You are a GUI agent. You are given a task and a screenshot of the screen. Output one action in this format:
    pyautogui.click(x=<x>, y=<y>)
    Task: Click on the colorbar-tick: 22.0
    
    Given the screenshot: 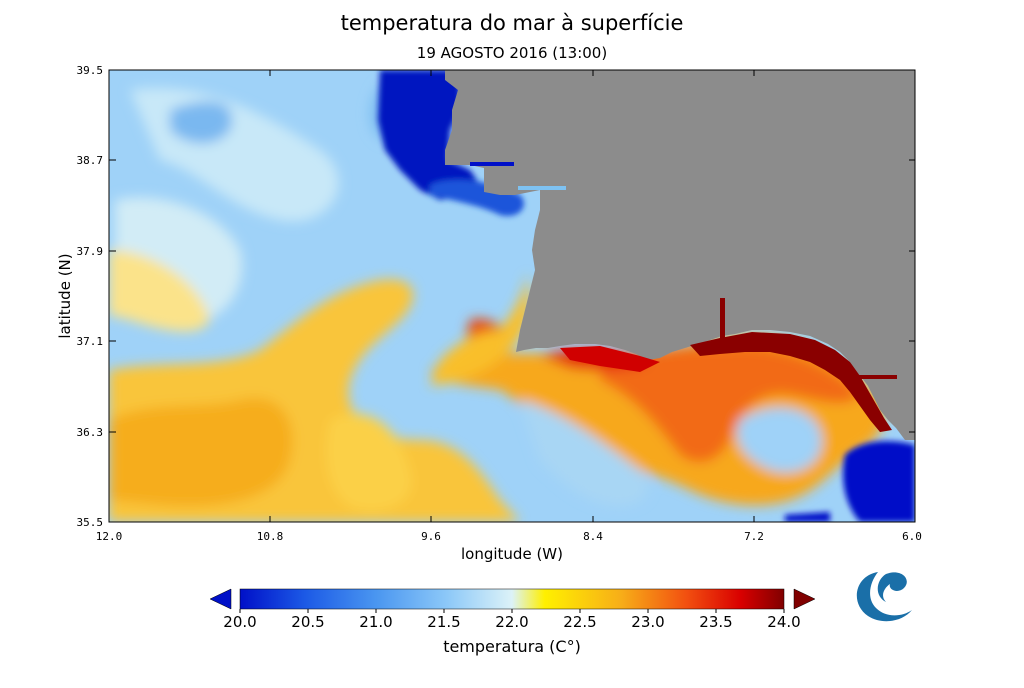 What is the action you would take?
    pyautogui.click(x=511, y=622)
    